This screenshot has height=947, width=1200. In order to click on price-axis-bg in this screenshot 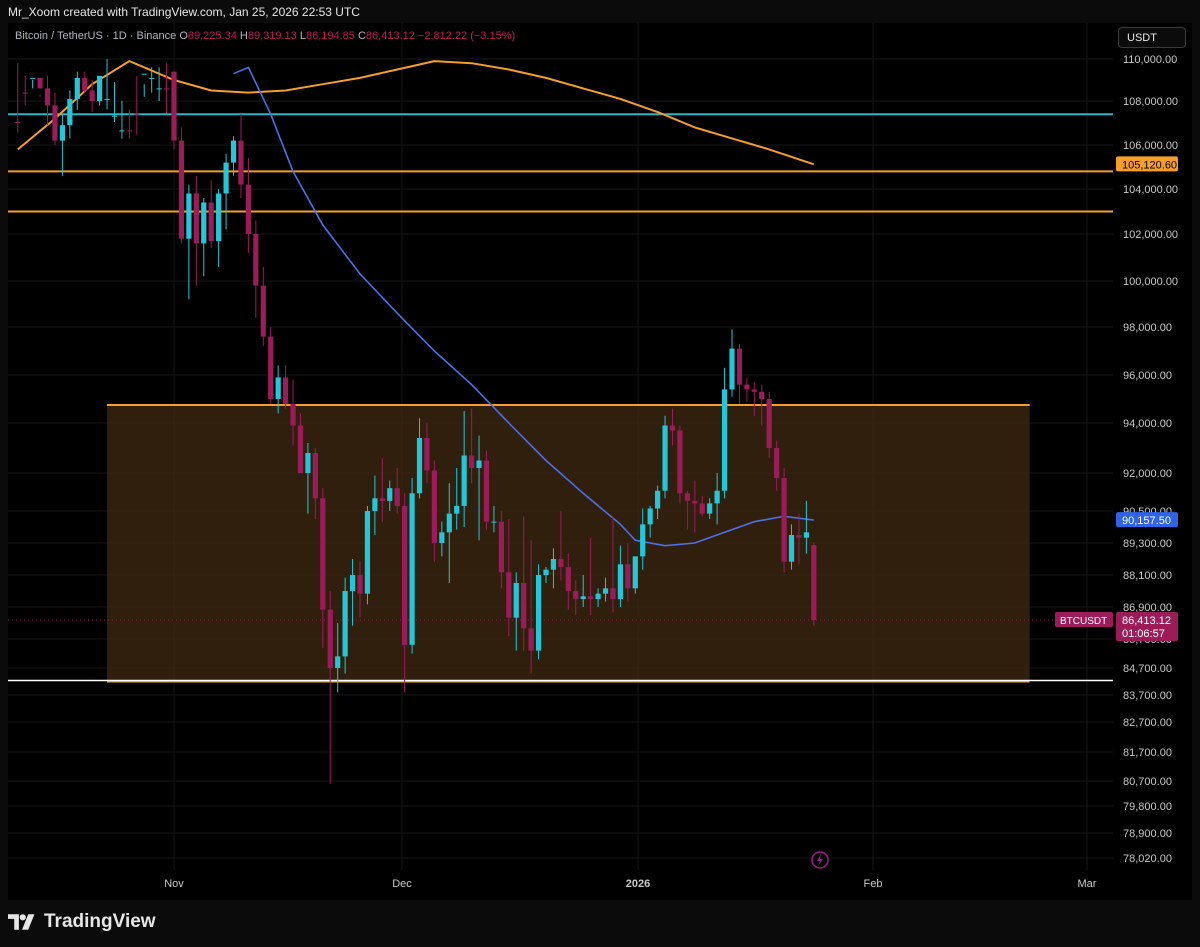, I will do `click(1152, 461)`.